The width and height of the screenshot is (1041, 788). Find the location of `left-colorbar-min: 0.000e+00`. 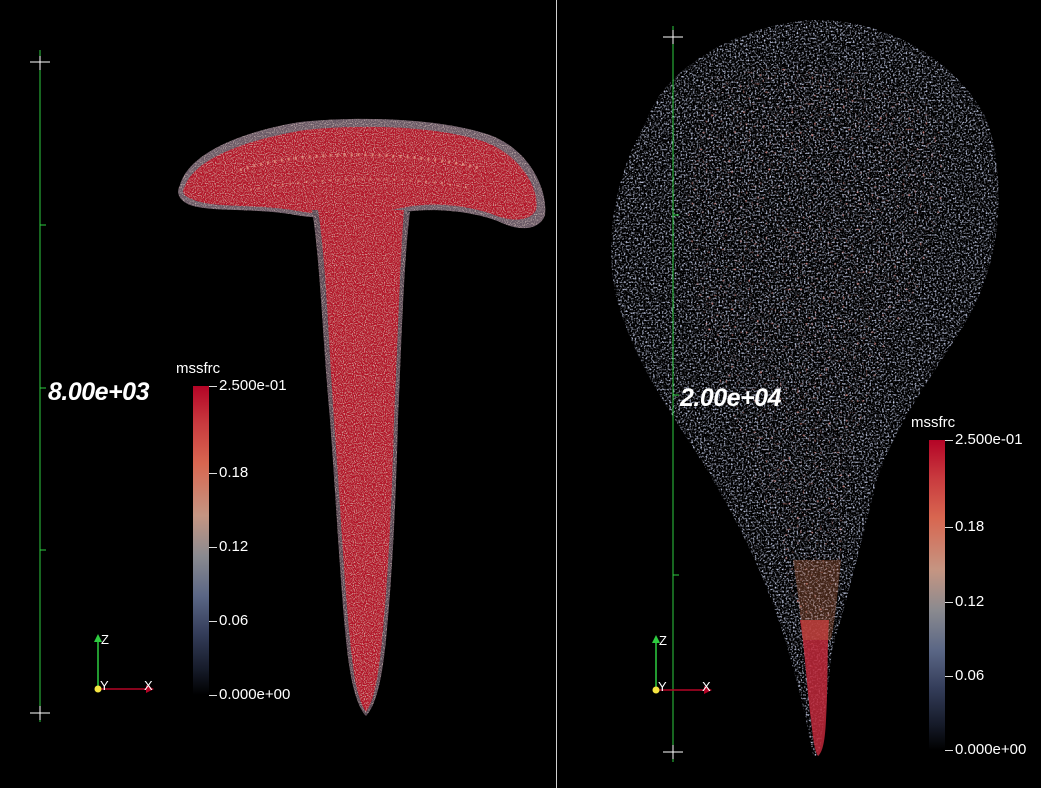

left-colorbar-min: 0.000e+00 is located at coordinates (255, 694).